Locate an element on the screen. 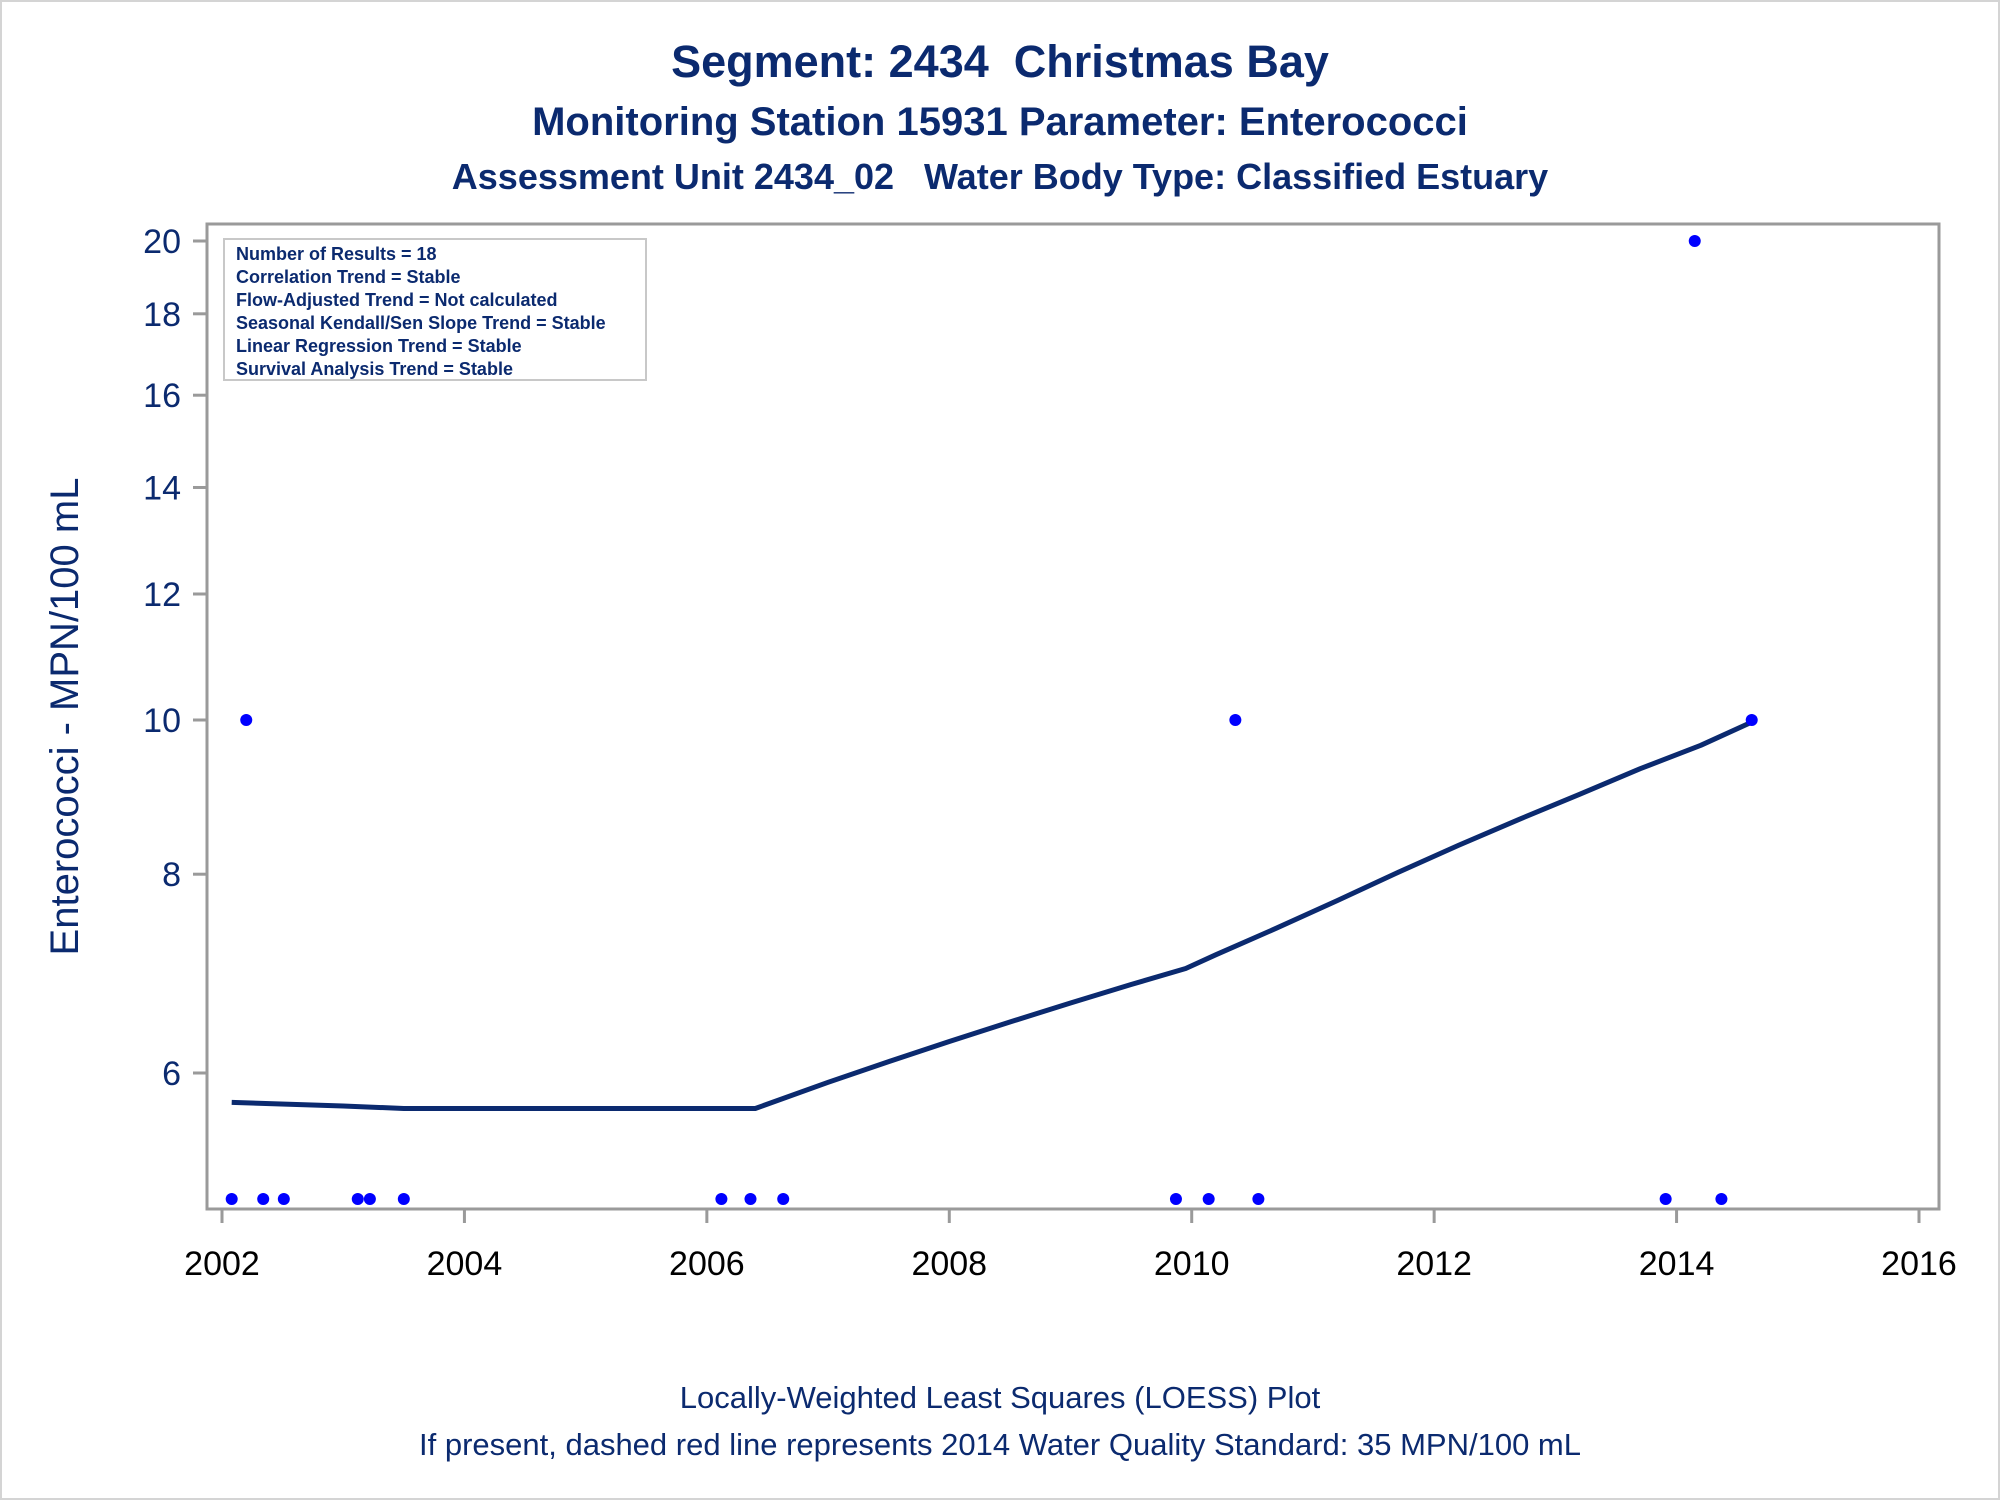 The image size is (2000, 1500). x-tick-label: 2004 is located at coordinates (465, 1264).